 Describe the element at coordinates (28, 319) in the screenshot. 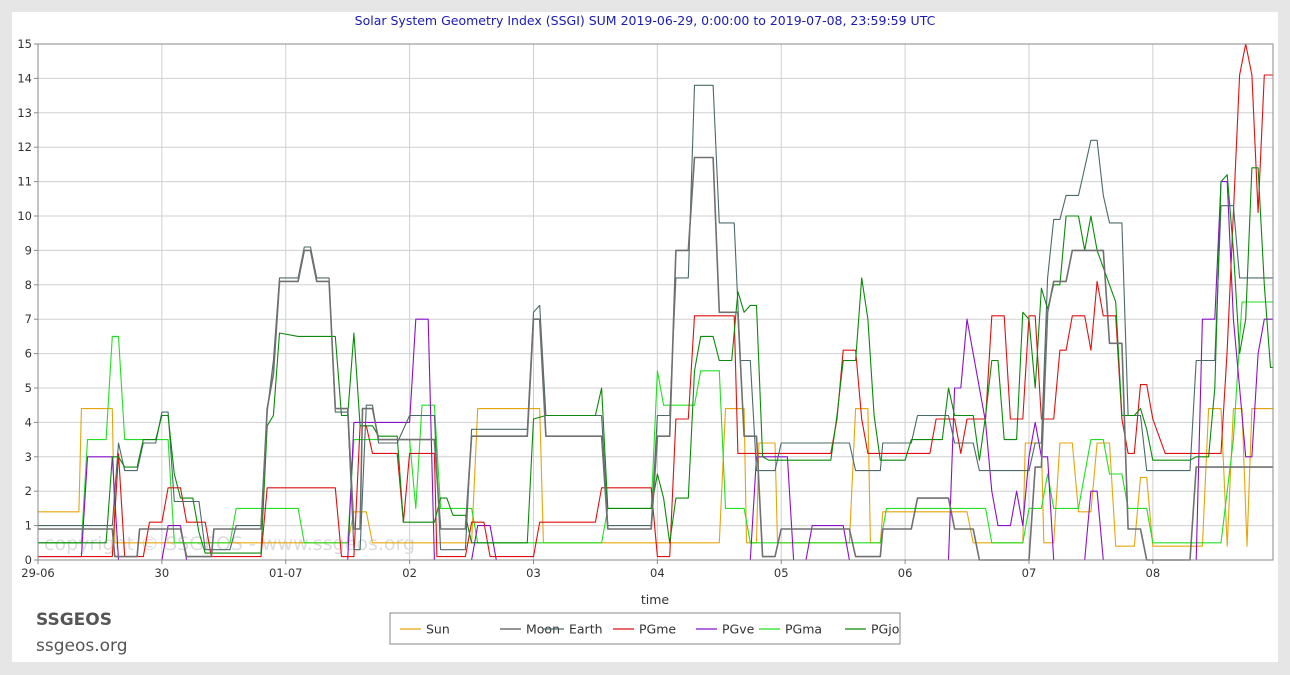

I see `y-tick-label: 7` at that location.